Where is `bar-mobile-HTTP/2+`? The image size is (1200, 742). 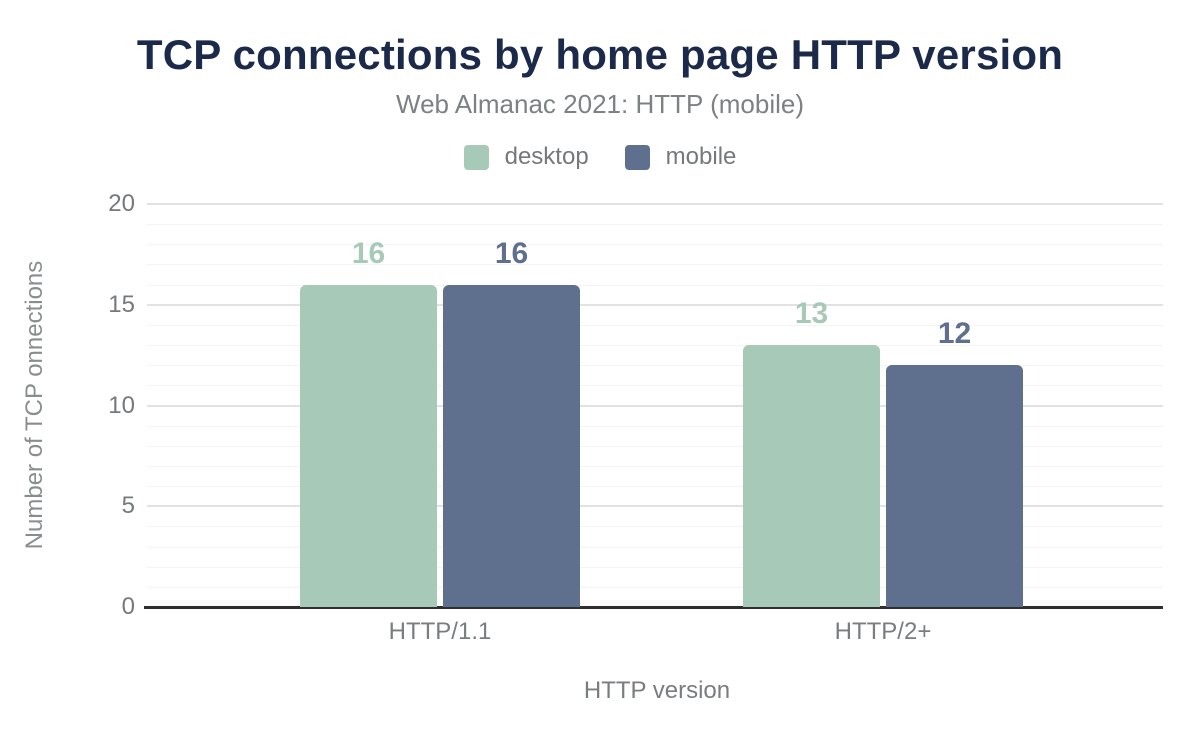 bar-mobile-HTTP/2+ is located at coordinates (954, 486).